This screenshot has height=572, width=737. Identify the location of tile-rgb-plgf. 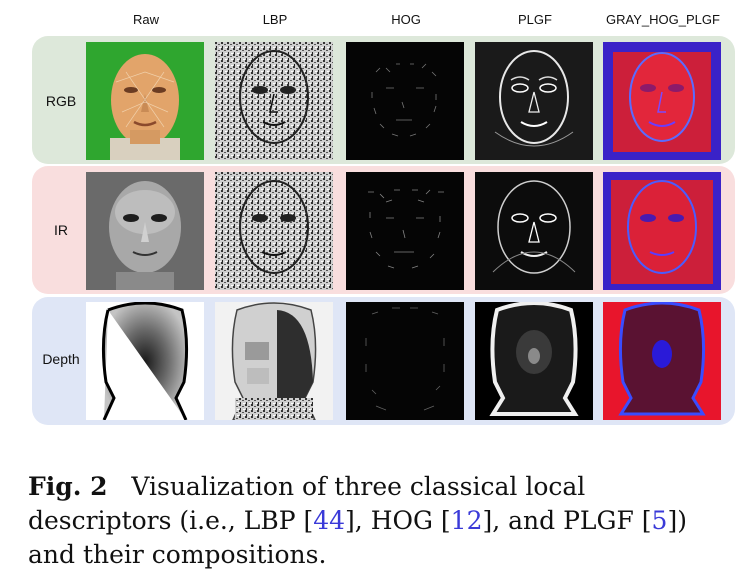
(534, 101).